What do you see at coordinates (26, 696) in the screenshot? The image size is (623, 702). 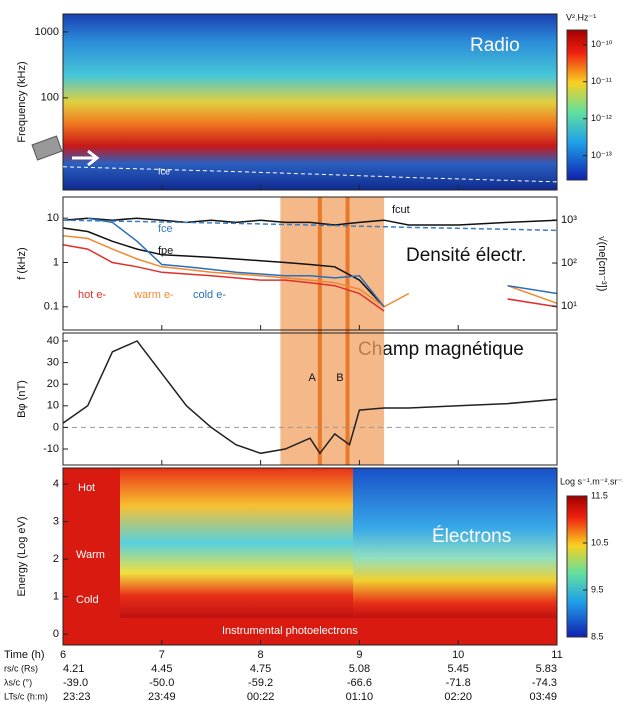 I see `row-label: LTs/c (h:m)` at bounding box center [26, 696].